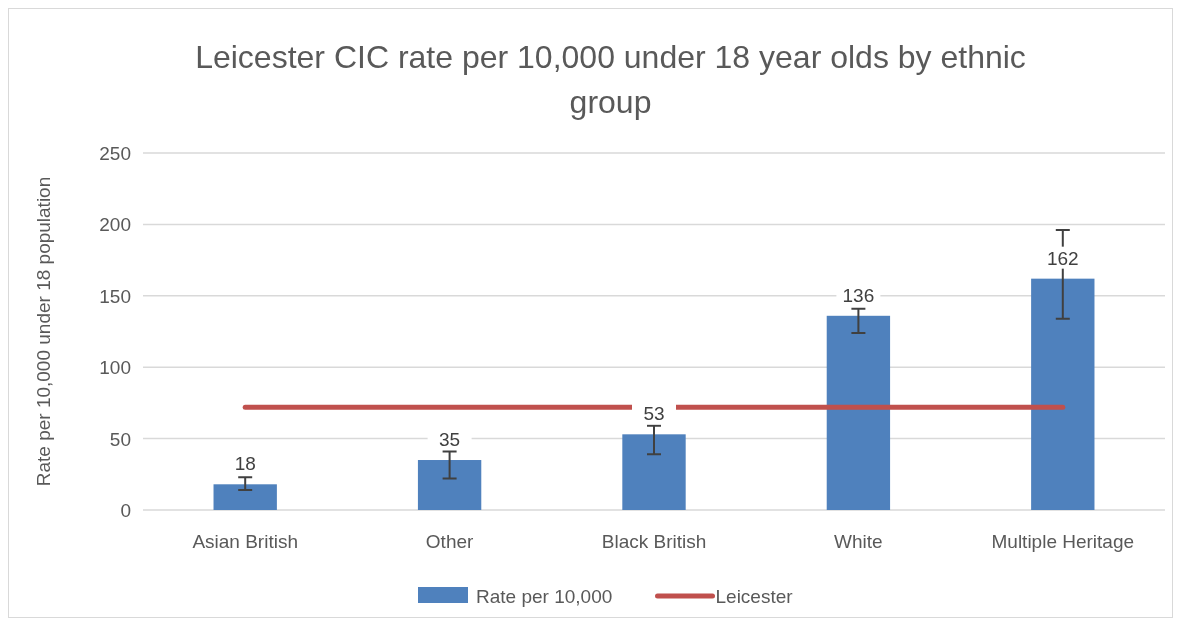  Describe the element at coordinates (754, 596) in the screenshot. I see `legend-label: Leicester` at that location.